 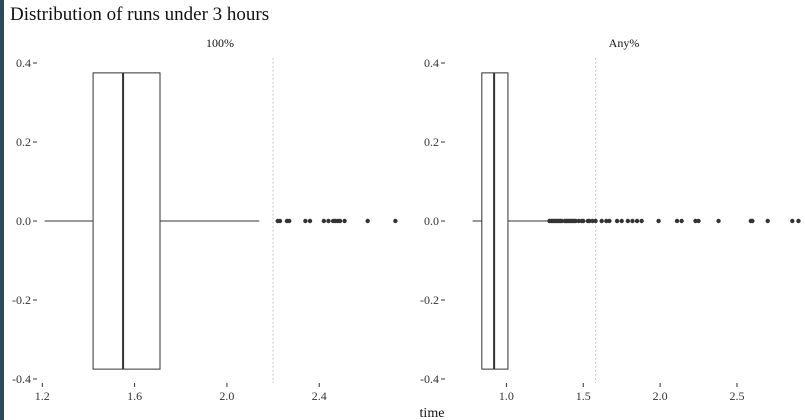 I want to click on chart-title: Distribution of runs under 3 hours, so click(x=140, y=14).